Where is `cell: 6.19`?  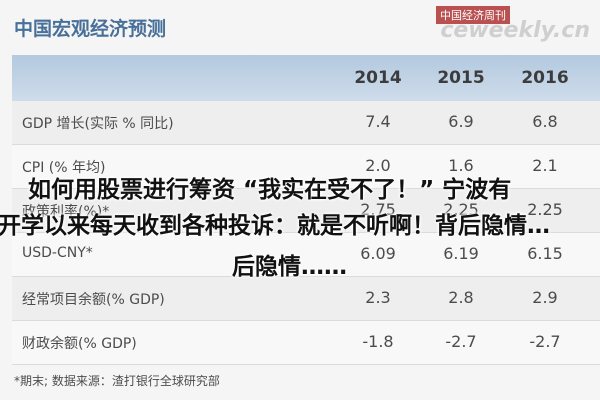 cell: 6.19 is located at coordinates (461, 253).